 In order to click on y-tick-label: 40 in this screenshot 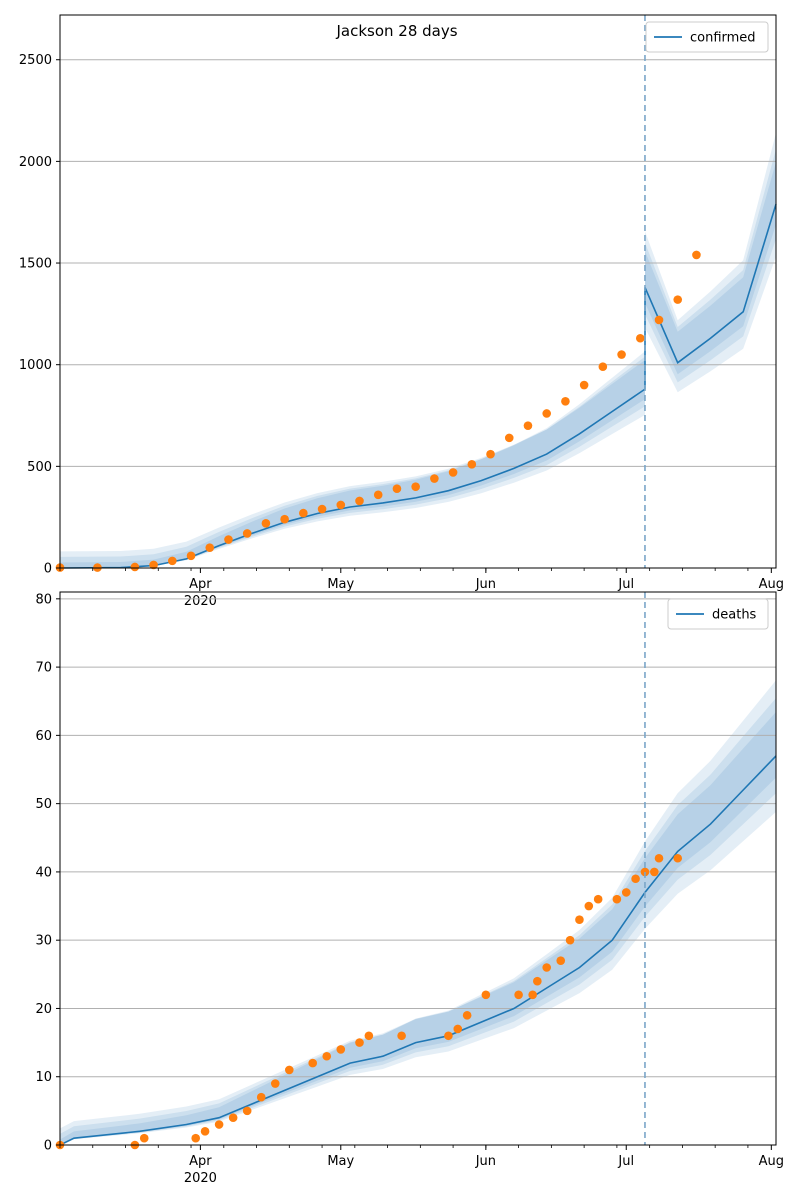, I will do `click(43, 872)`.